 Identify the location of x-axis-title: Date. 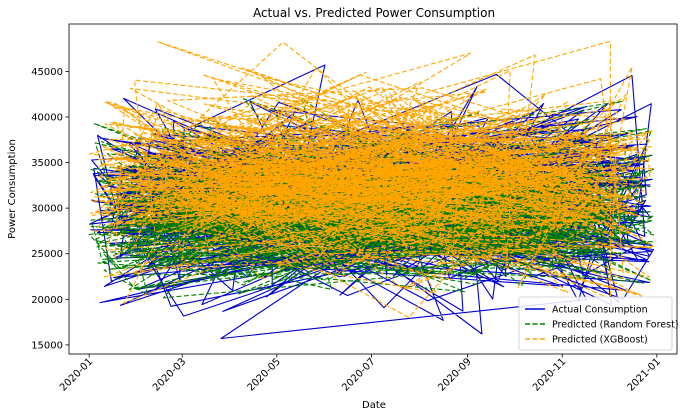
(374, 405).